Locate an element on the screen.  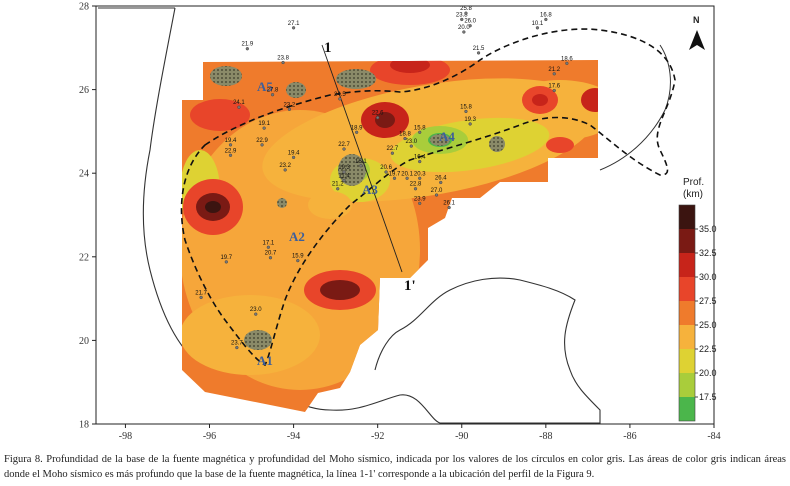
site-value-label: 19.1 is located at coordinates (264, 124).